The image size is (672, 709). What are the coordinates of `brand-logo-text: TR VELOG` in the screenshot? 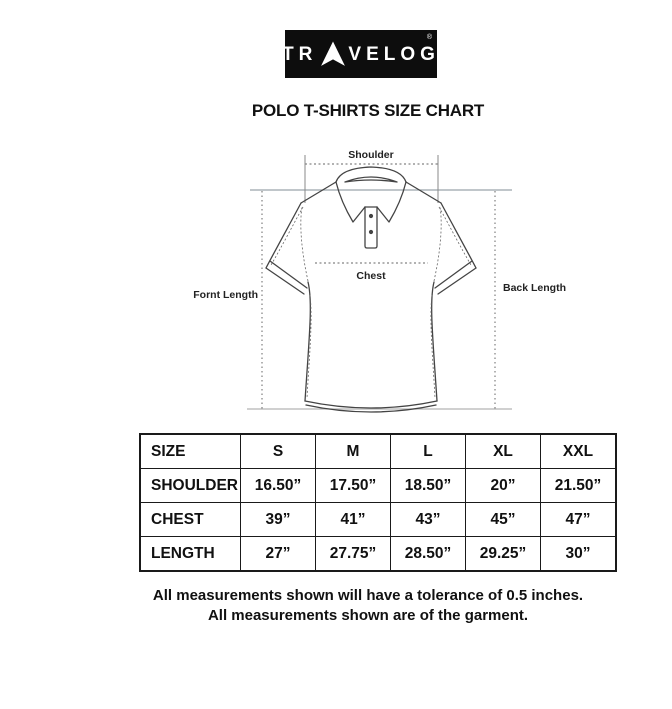 It's located at (361, 54).